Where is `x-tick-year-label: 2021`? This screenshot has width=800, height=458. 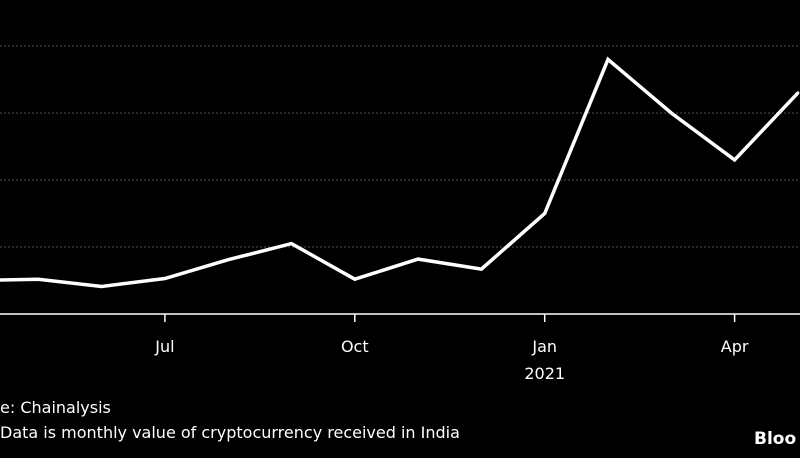 x-tick-year-label: 2021 is located at coordinates (544, 373).